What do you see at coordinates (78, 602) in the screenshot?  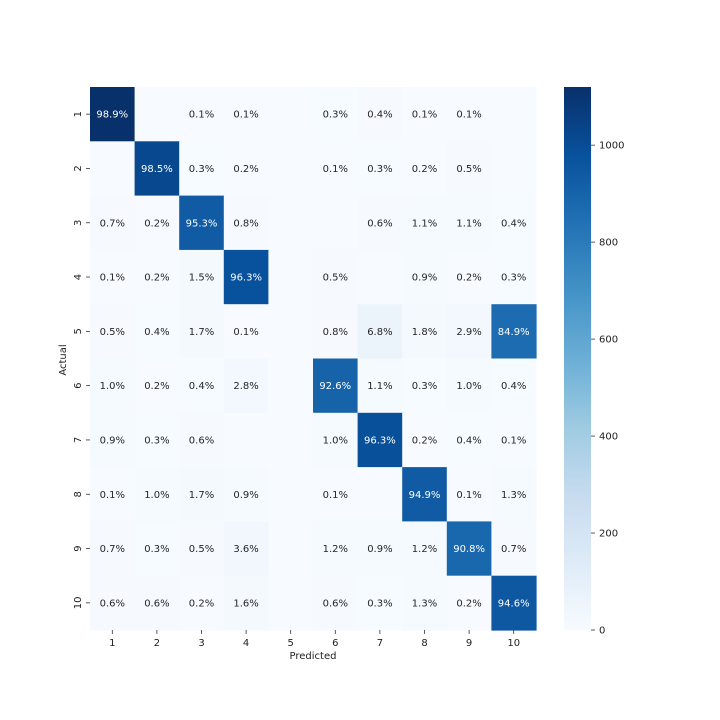 I see `y-tick-label: 10` at bounding box center [78, 602].